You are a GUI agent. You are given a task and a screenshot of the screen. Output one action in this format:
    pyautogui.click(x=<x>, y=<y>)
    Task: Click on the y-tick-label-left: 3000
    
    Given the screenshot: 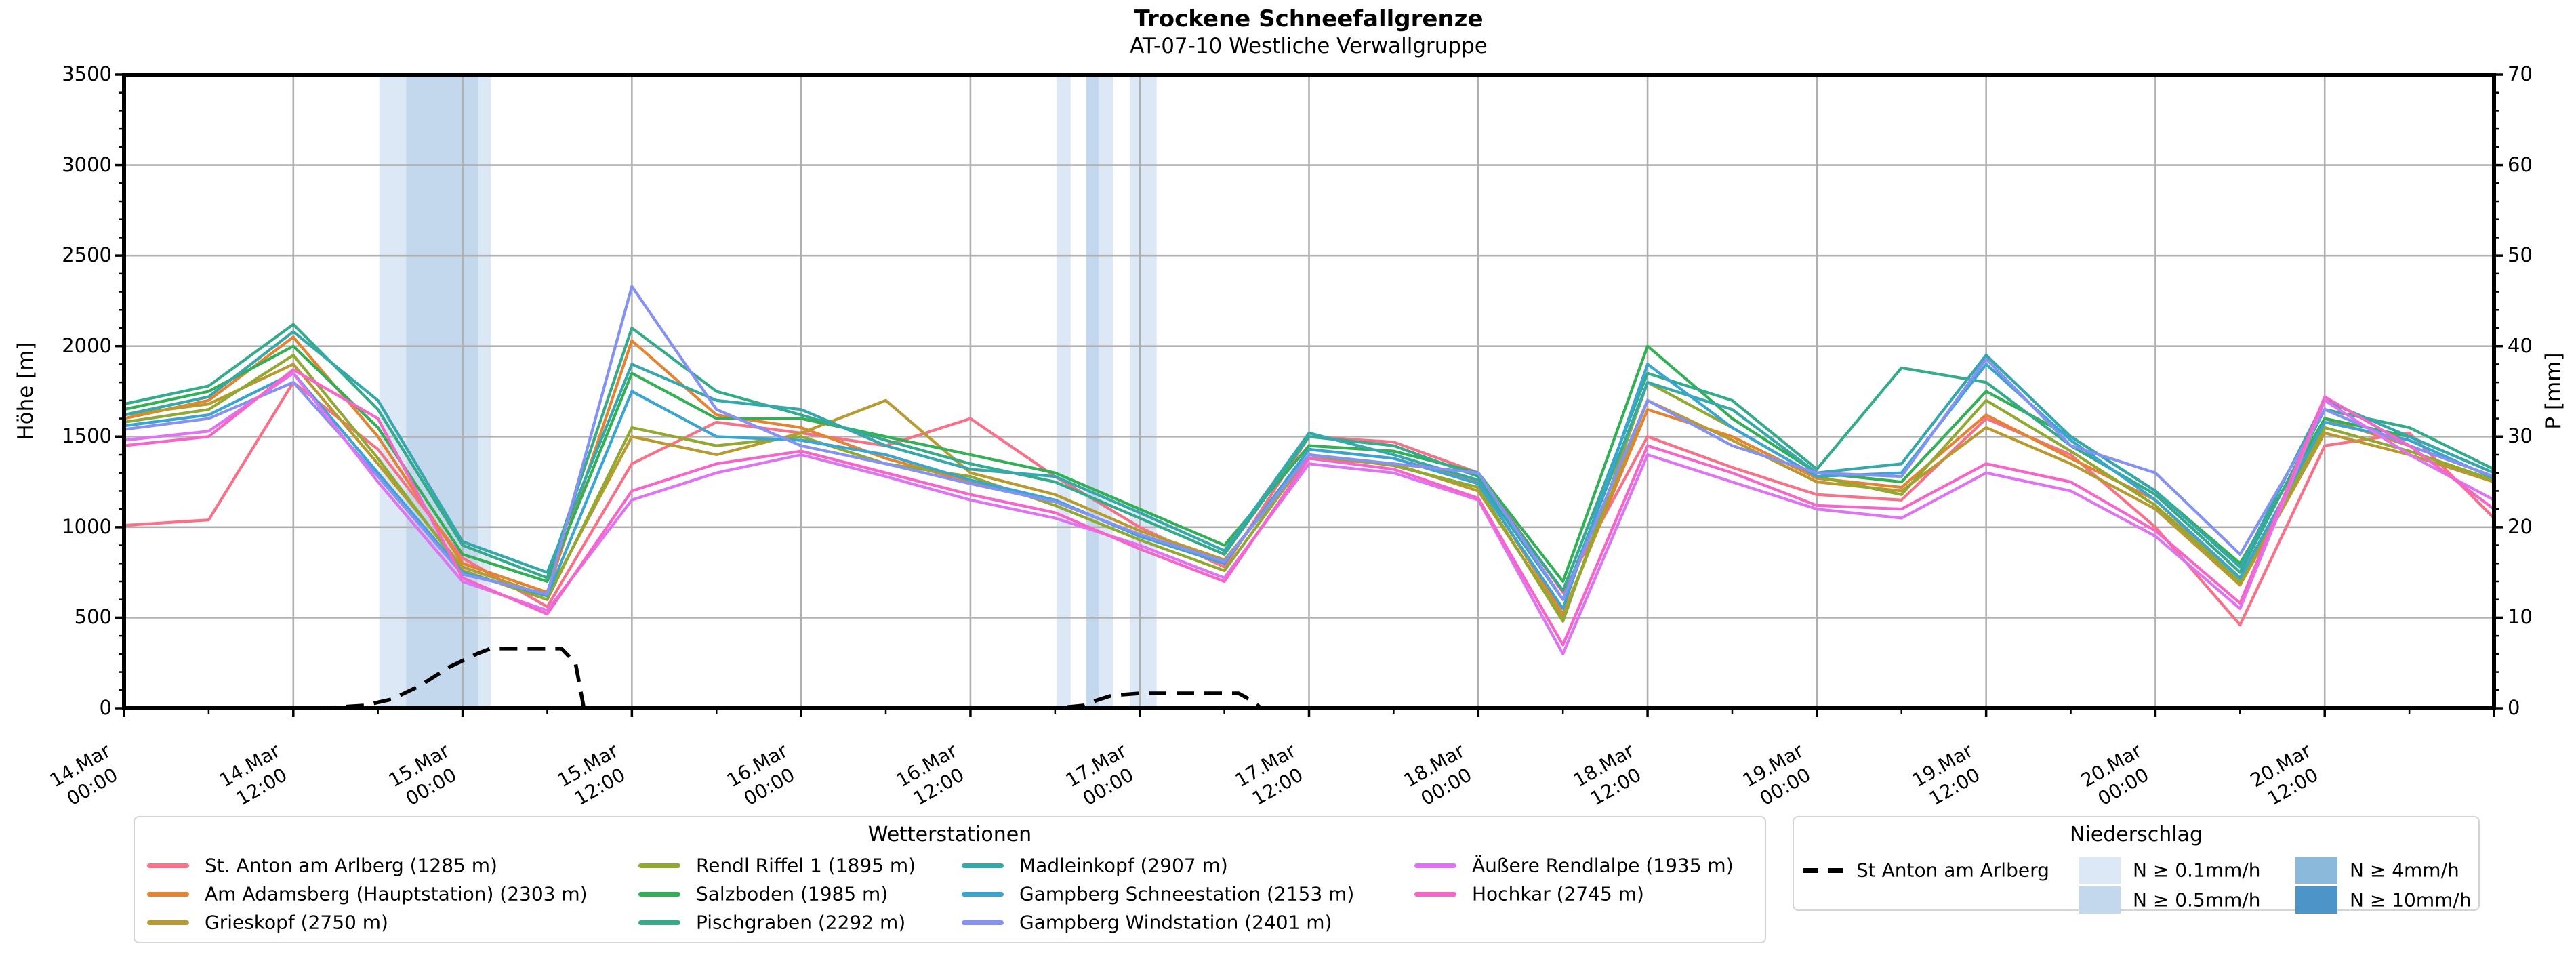 What is the action you would take?
    pyautogui.click(x=87, y=164)
    